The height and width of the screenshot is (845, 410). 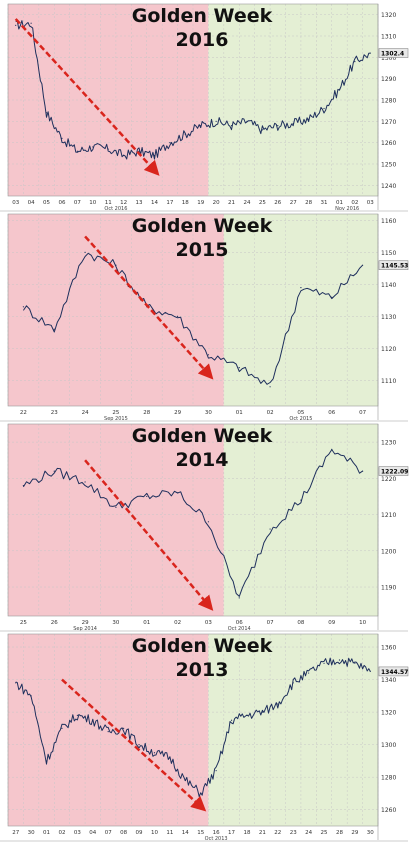 I want to click on chart-title-line2: 2015, so click(x=202, y=250).